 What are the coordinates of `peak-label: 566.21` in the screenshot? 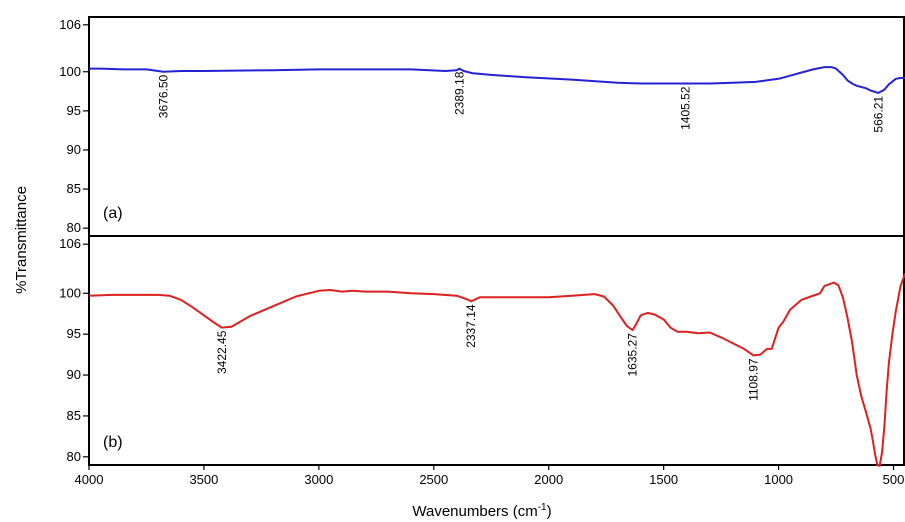 It's located at (878, 114).